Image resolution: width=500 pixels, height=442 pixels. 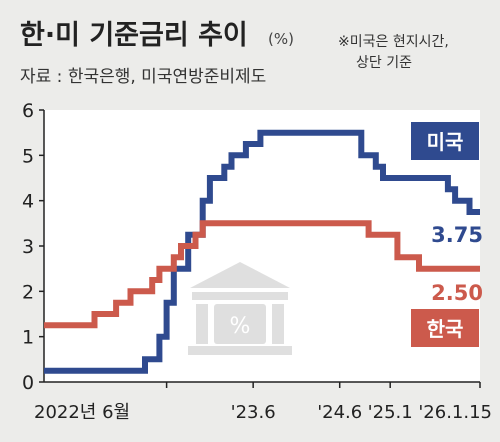 I want to click on y-tick-label: 1, so click(x=28, y=338).